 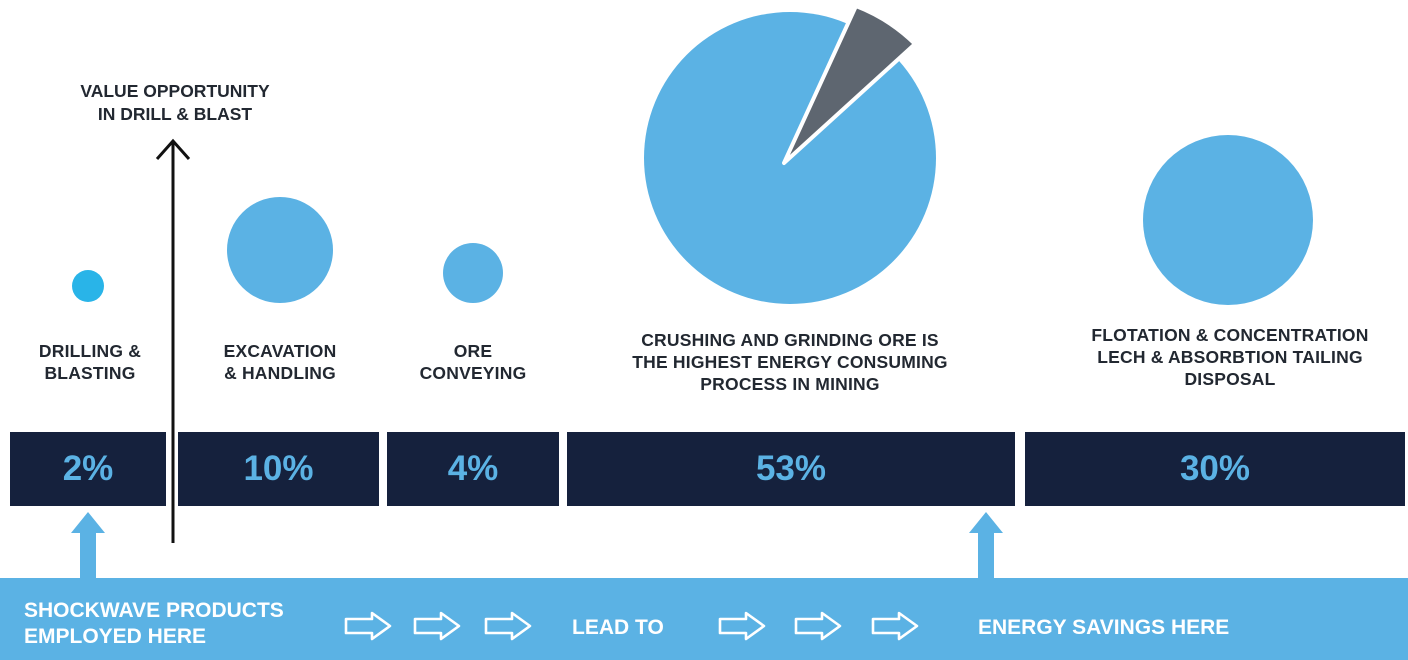 What do you see at coordinates (849, 84) in the screenshot?
I see `crushing-pie-slice` at bounding box center [849, 84].